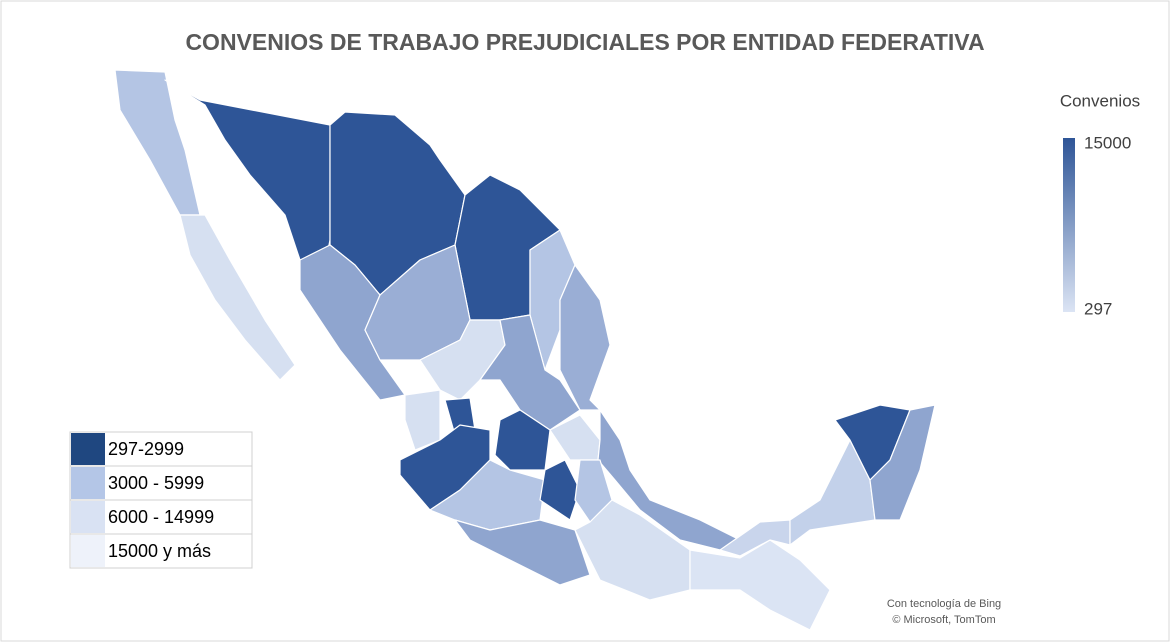  I want to click on attribution: Con tecnología de Bing, so click(944, 604).